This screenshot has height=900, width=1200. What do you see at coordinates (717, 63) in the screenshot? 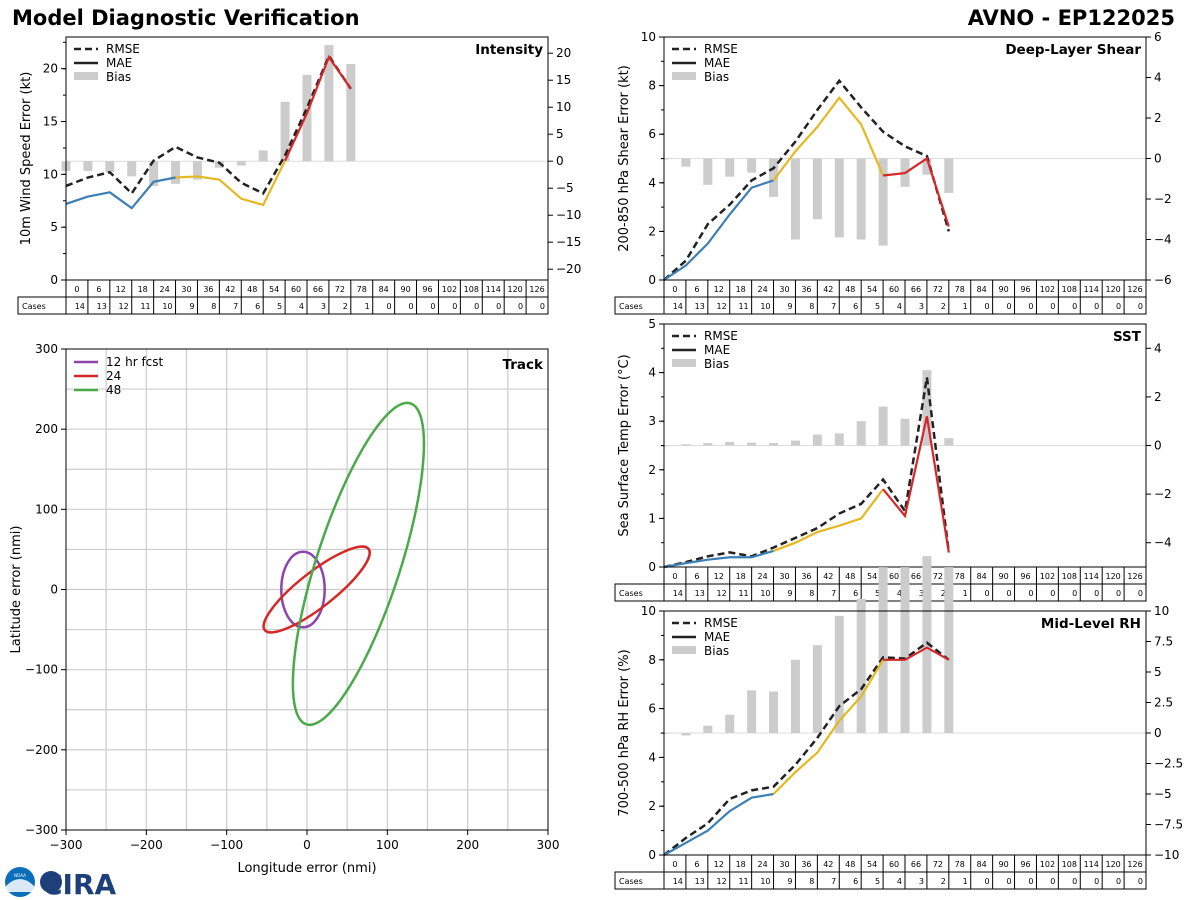
I see `legend-mae-label: MAE` at bounding box center [717, 63].